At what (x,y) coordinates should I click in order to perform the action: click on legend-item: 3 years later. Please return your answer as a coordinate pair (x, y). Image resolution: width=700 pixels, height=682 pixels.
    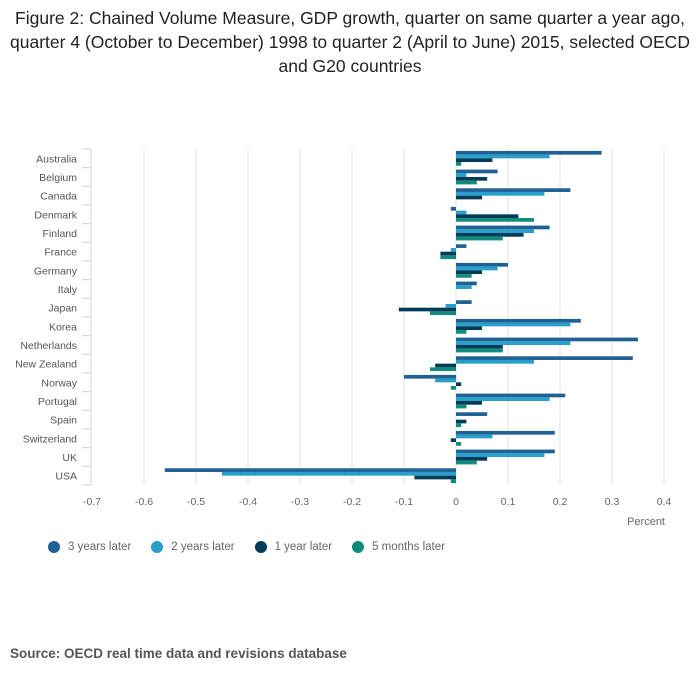
    Looking at the image, I should click on (89, 547).